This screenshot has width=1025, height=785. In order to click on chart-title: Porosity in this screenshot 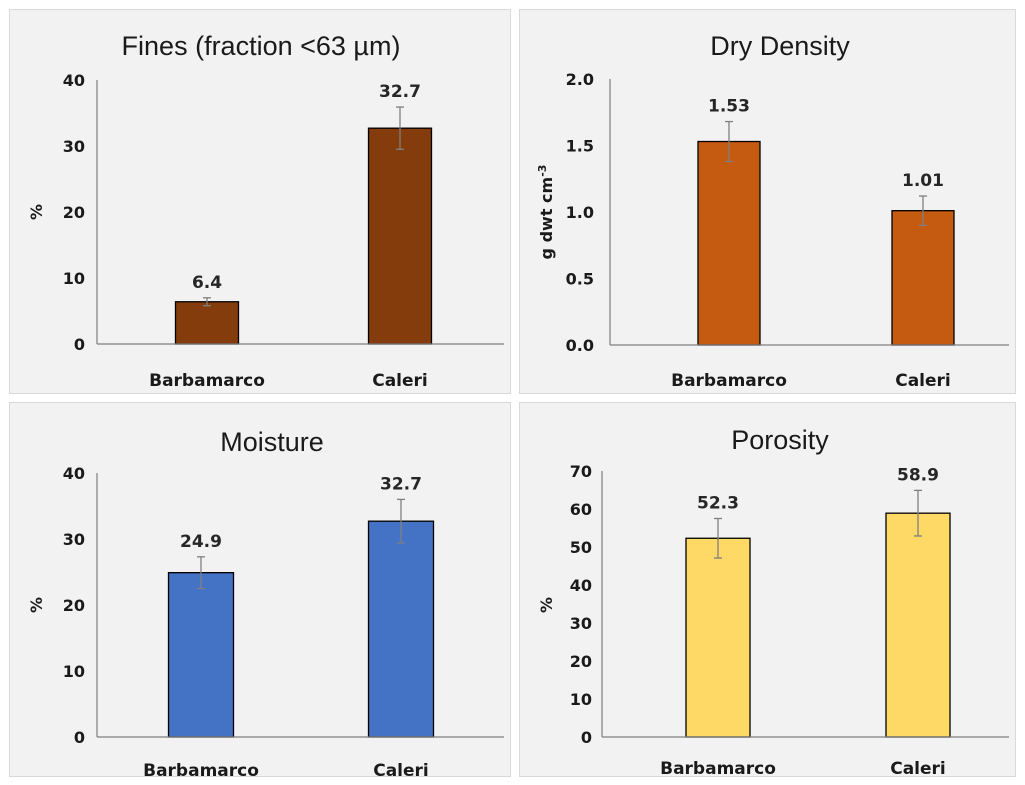, I will do `click(780, 440)`.